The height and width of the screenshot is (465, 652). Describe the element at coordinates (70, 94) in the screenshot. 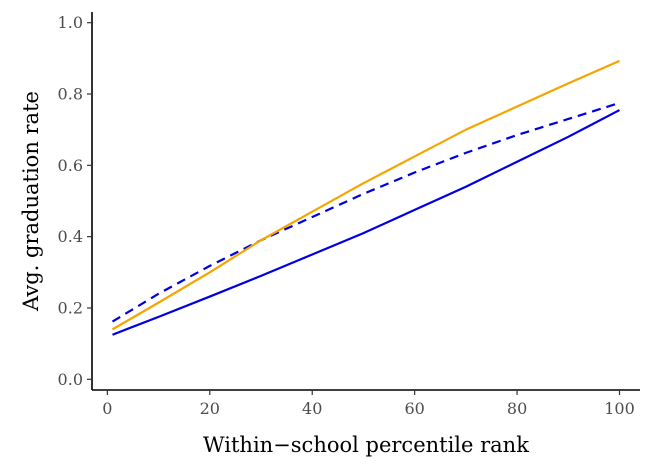

I see `y-tick-label: 0.8` at that location.